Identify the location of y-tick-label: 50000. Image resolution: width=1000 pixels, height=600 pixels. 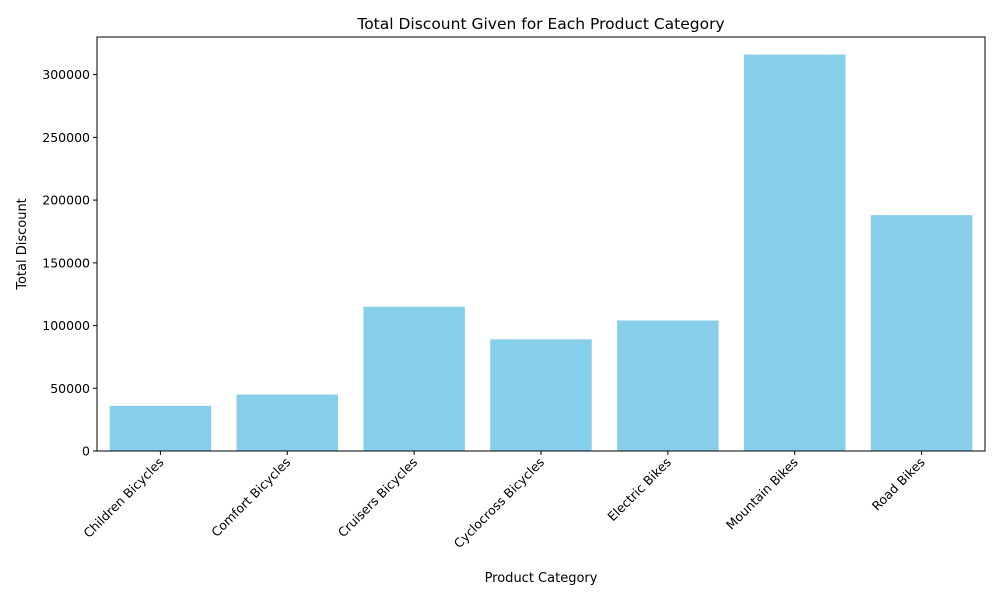
(70, 388).